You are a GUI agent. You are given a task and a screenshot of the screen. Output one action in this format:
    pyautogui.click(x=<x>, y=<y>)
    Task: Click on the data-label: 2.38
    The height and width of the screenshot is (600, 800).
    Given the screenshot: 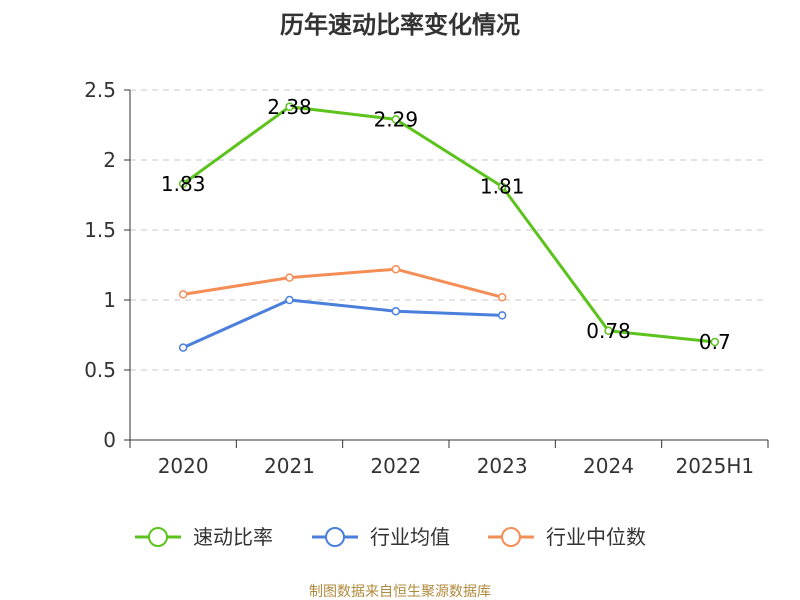 What is the action you would take?
    pyautogui.click(x=289, y=107)
    